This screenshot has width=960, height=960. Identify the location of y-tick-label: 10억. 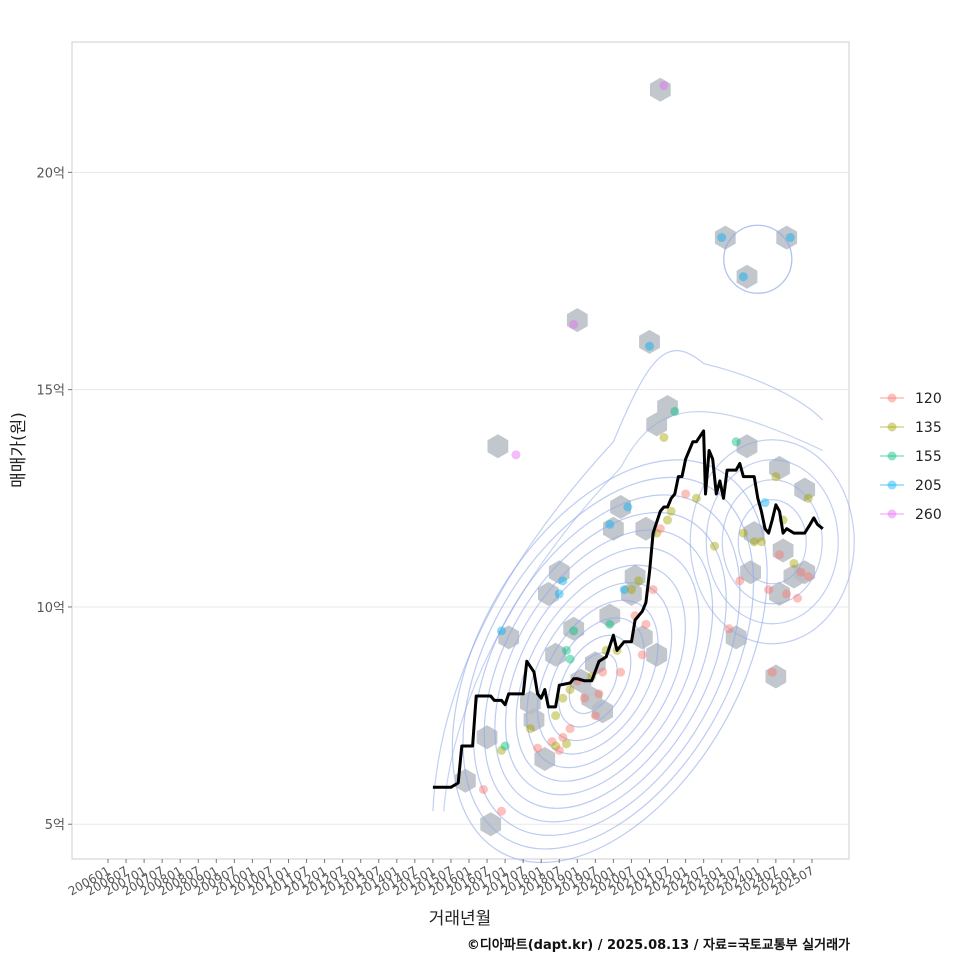
(50, 608).